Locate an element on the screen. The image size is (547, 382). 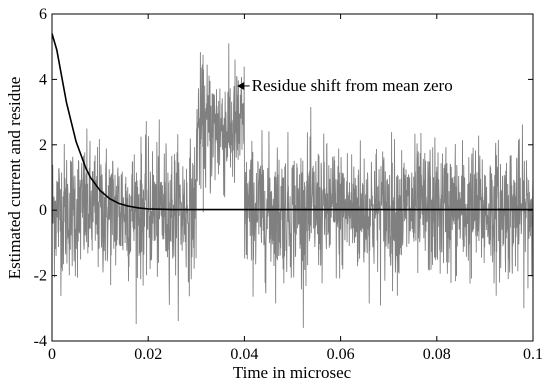
x-tick-label: 0.1 is located at coordinates (533, 354).